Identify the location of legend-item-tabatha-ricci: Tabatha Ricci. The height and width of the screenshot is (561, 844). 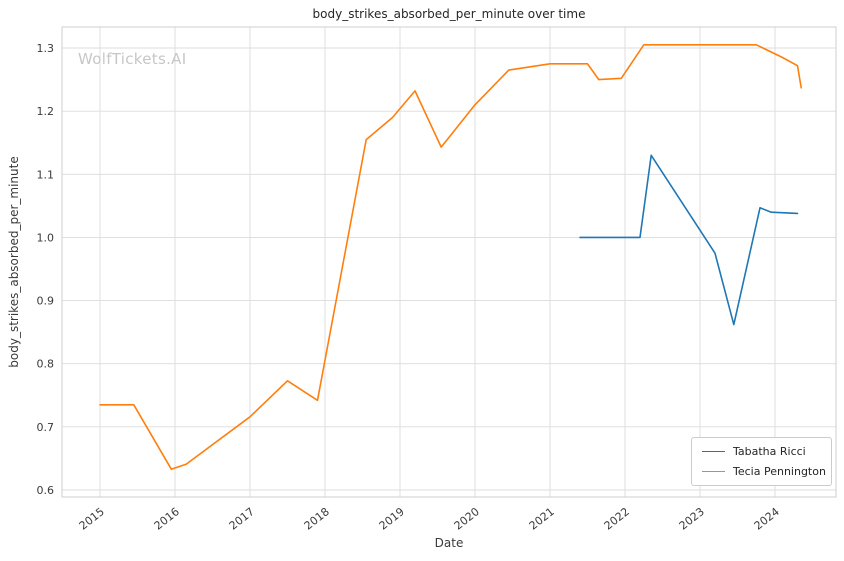
(761, 451).